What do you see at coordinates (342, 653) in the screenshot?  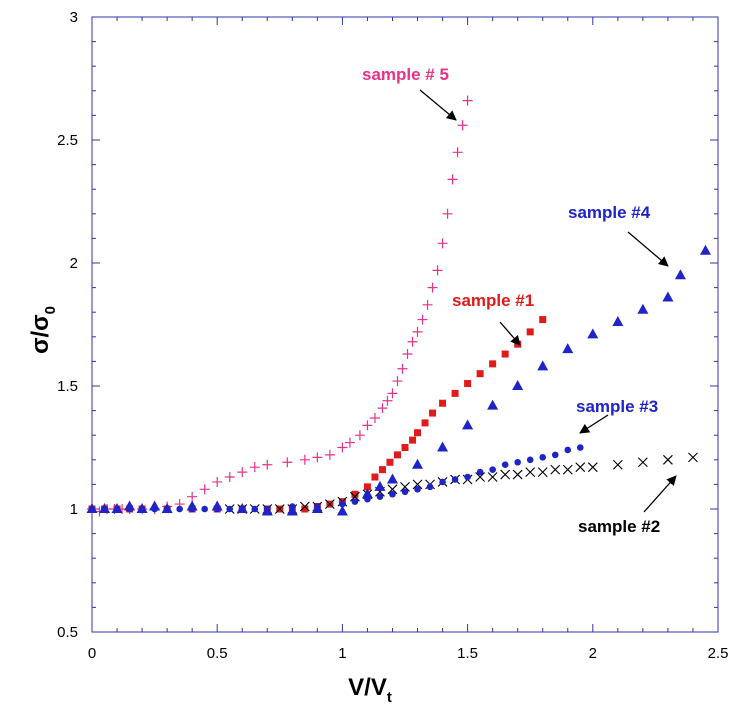 I see `x-tick-label: 1` at bounding box center [342, 653].